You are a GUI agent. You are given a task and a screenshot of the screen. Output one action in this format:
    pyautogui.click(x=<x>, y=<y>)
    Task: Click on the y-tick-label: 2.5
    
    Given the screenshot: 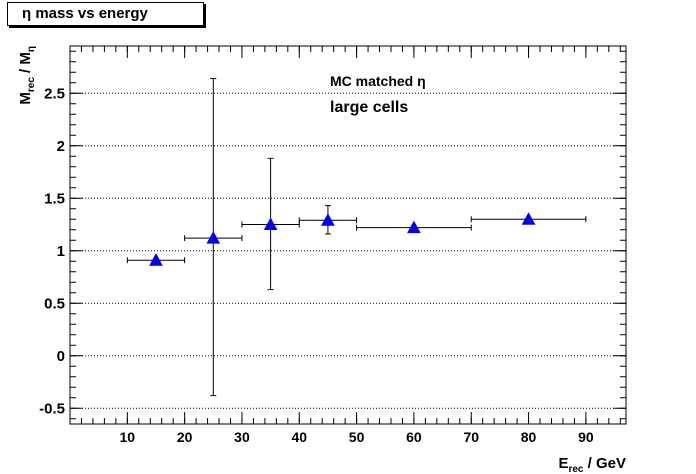 What is the action you would take?
    pyautogui.click(x=54, y=93)
    